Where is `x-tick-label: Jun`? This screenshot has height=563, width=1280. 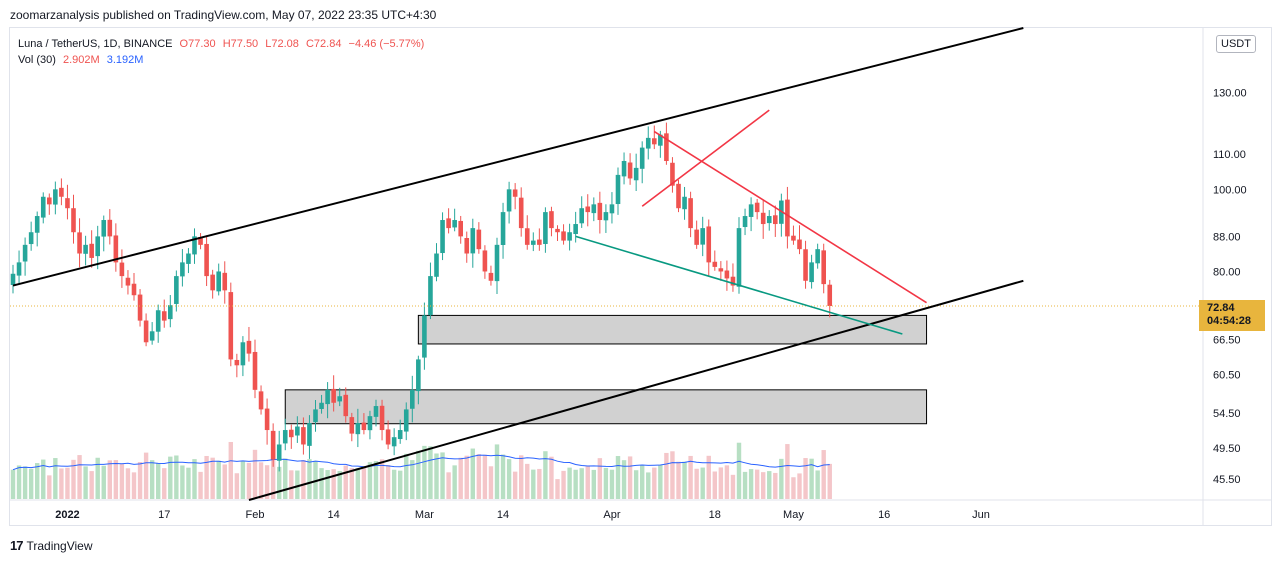
x-tick-label: Jun is located at coordinates (981, 515).